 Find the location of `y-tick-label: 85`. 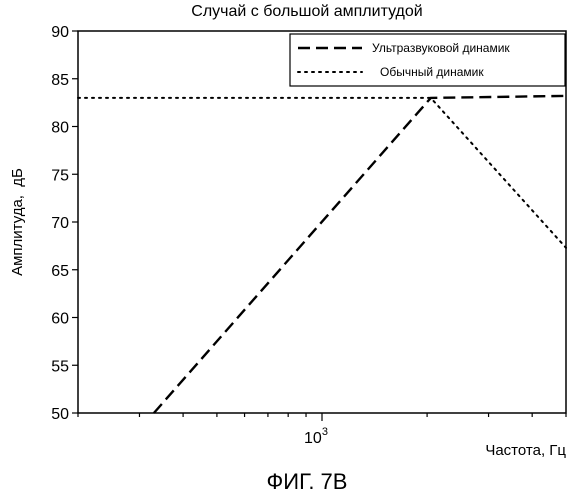

y-tick-label: 85 is located at coordinates (60, 80).